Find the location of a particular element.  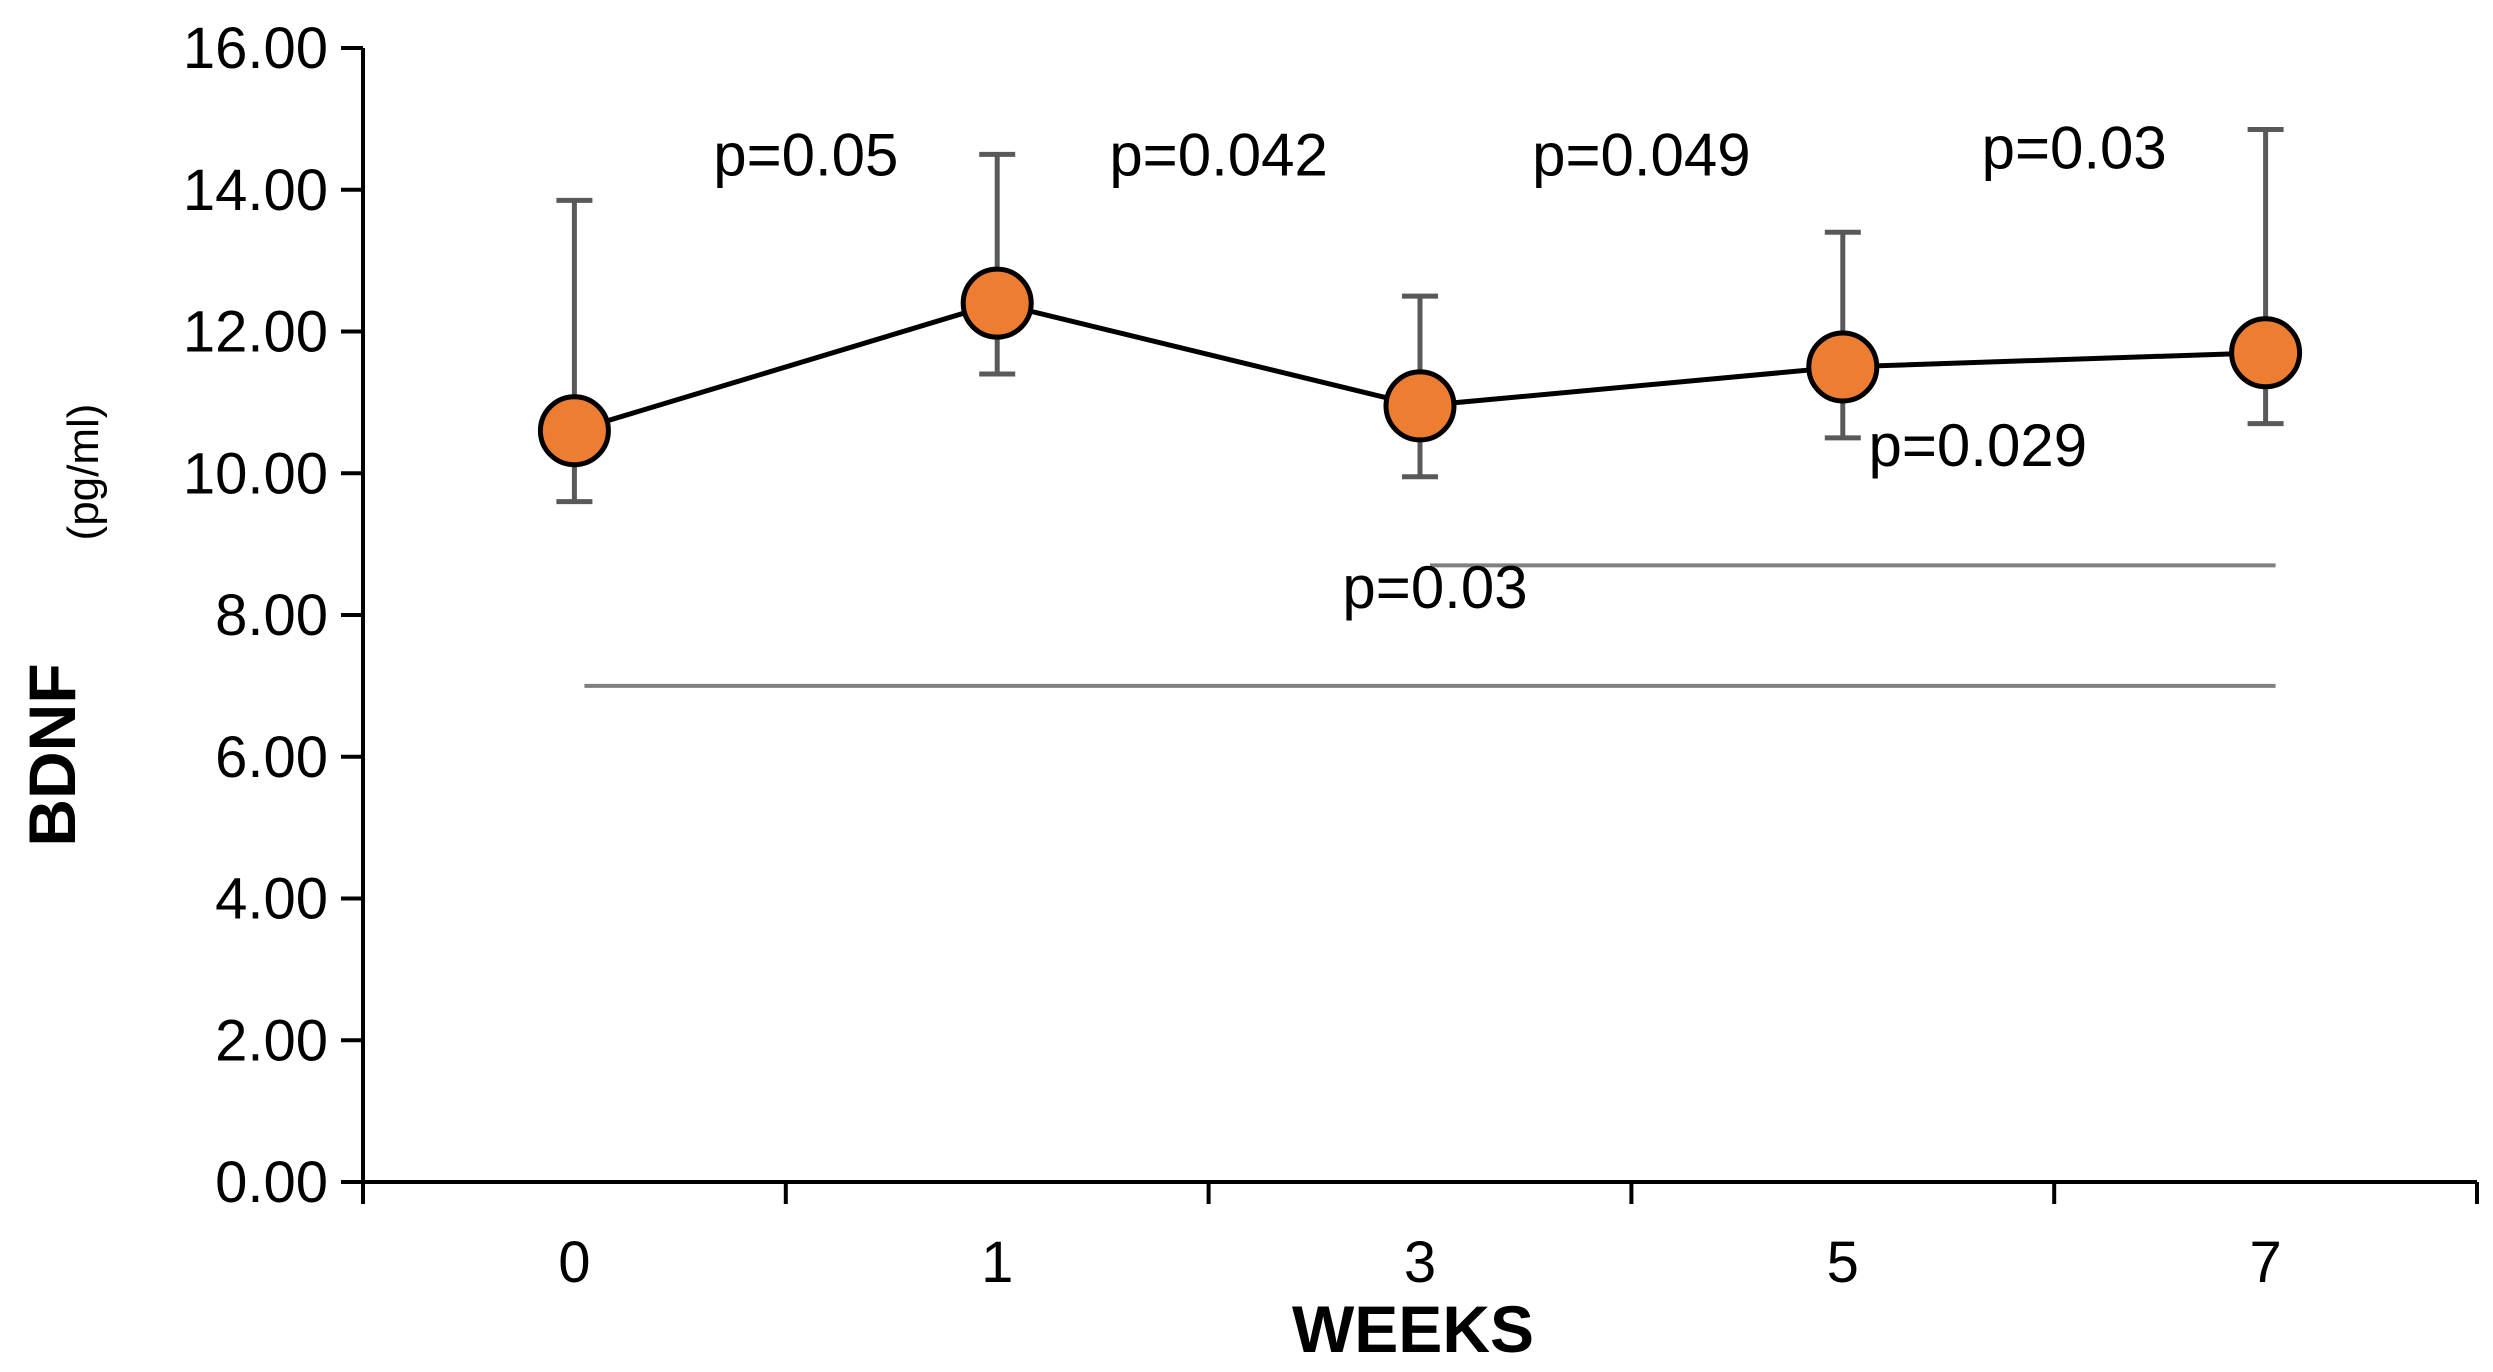

y-axis-unit-group: (pg/ml) is located at coordinates (83, 472).